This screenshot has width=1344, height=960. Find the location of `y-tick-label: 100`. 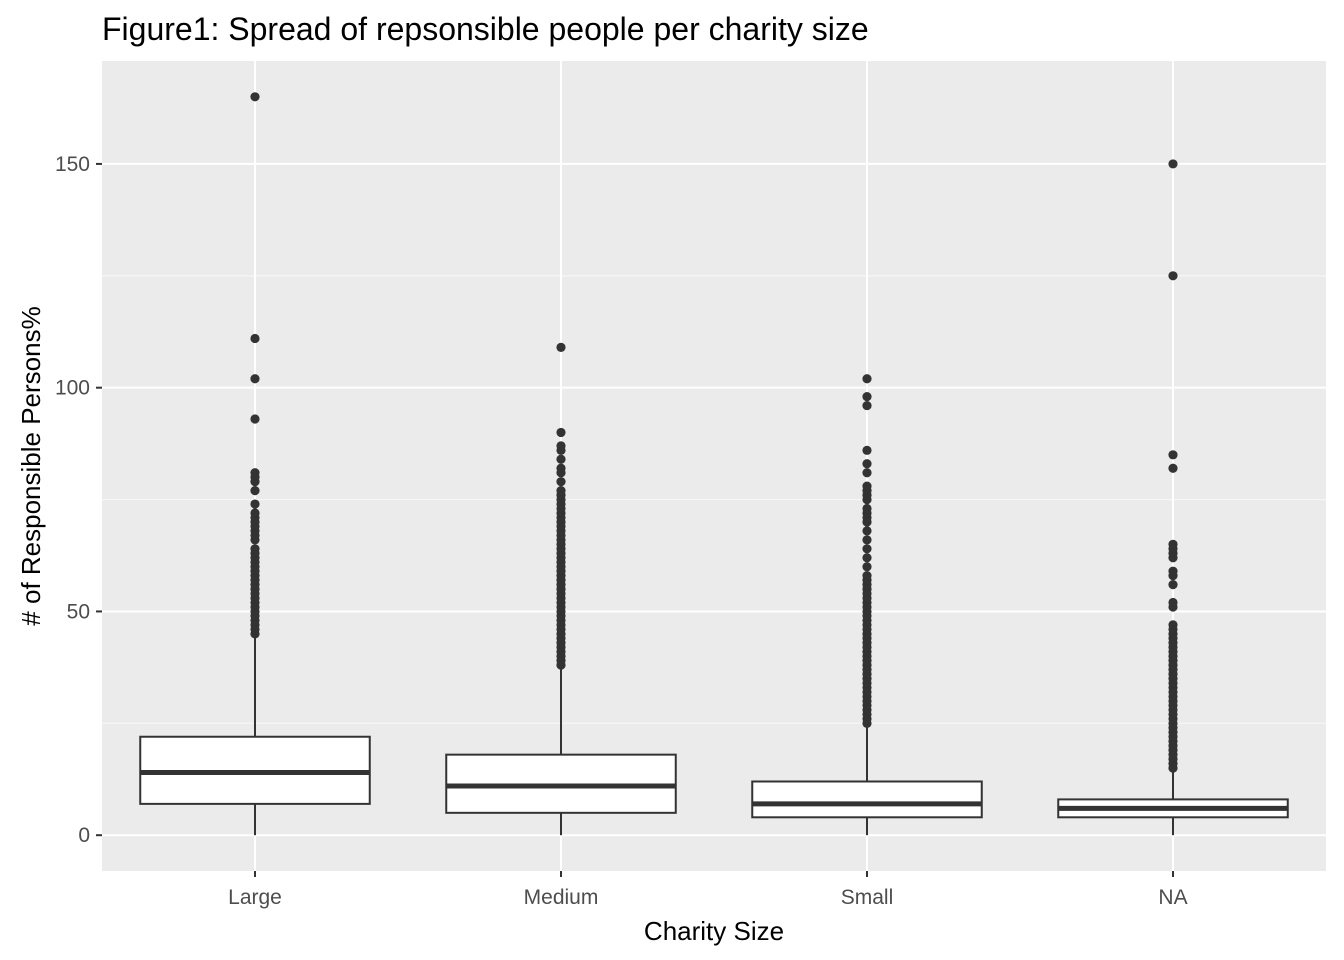

y-tick-label: 100 is located at coordinates (72, 388).